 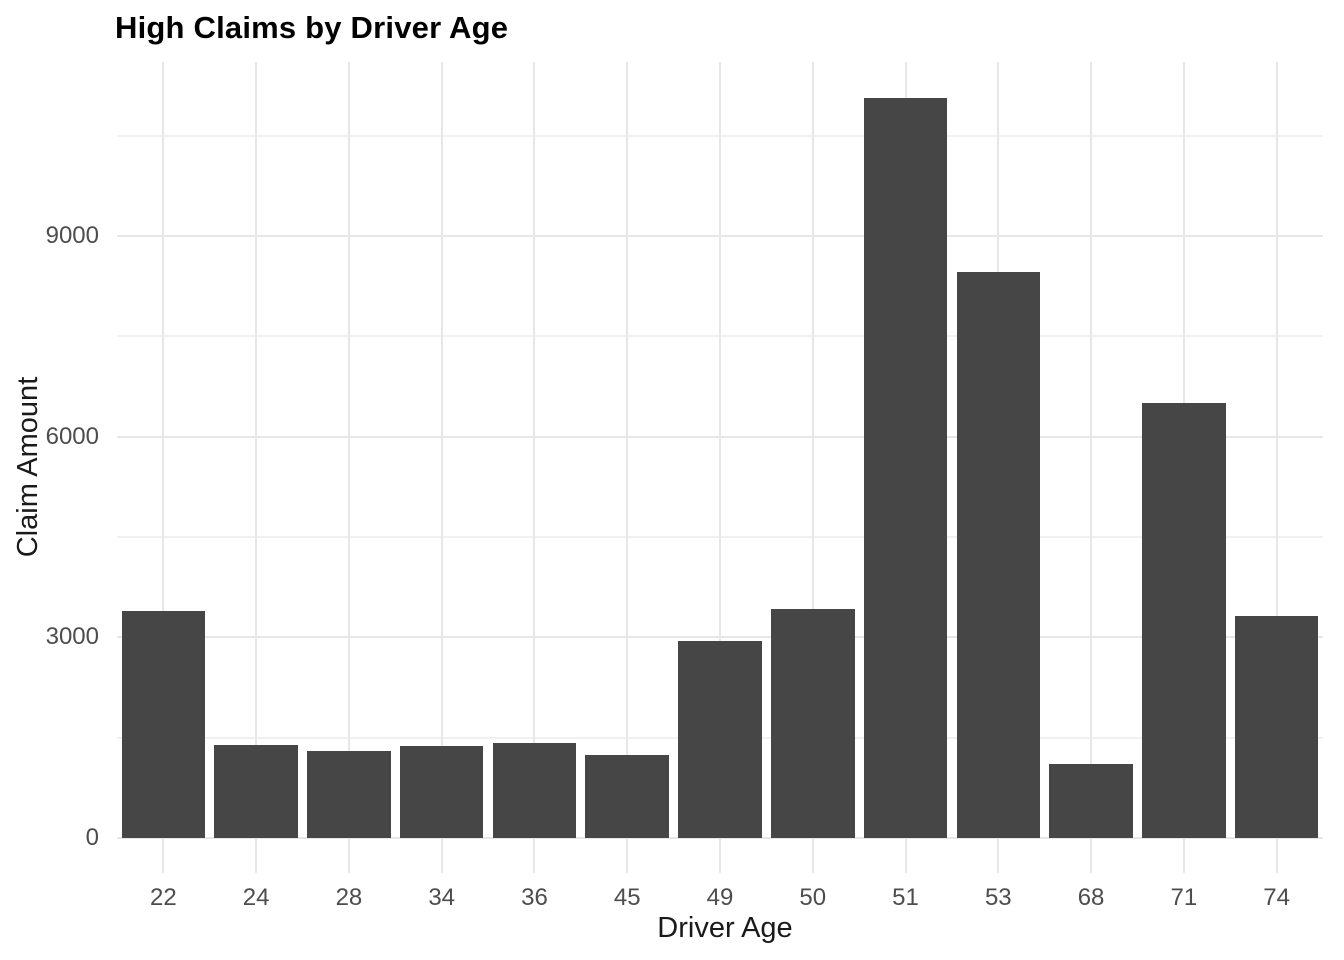 I want to click on x-tick-label: 53, so click(x=998, y=897).